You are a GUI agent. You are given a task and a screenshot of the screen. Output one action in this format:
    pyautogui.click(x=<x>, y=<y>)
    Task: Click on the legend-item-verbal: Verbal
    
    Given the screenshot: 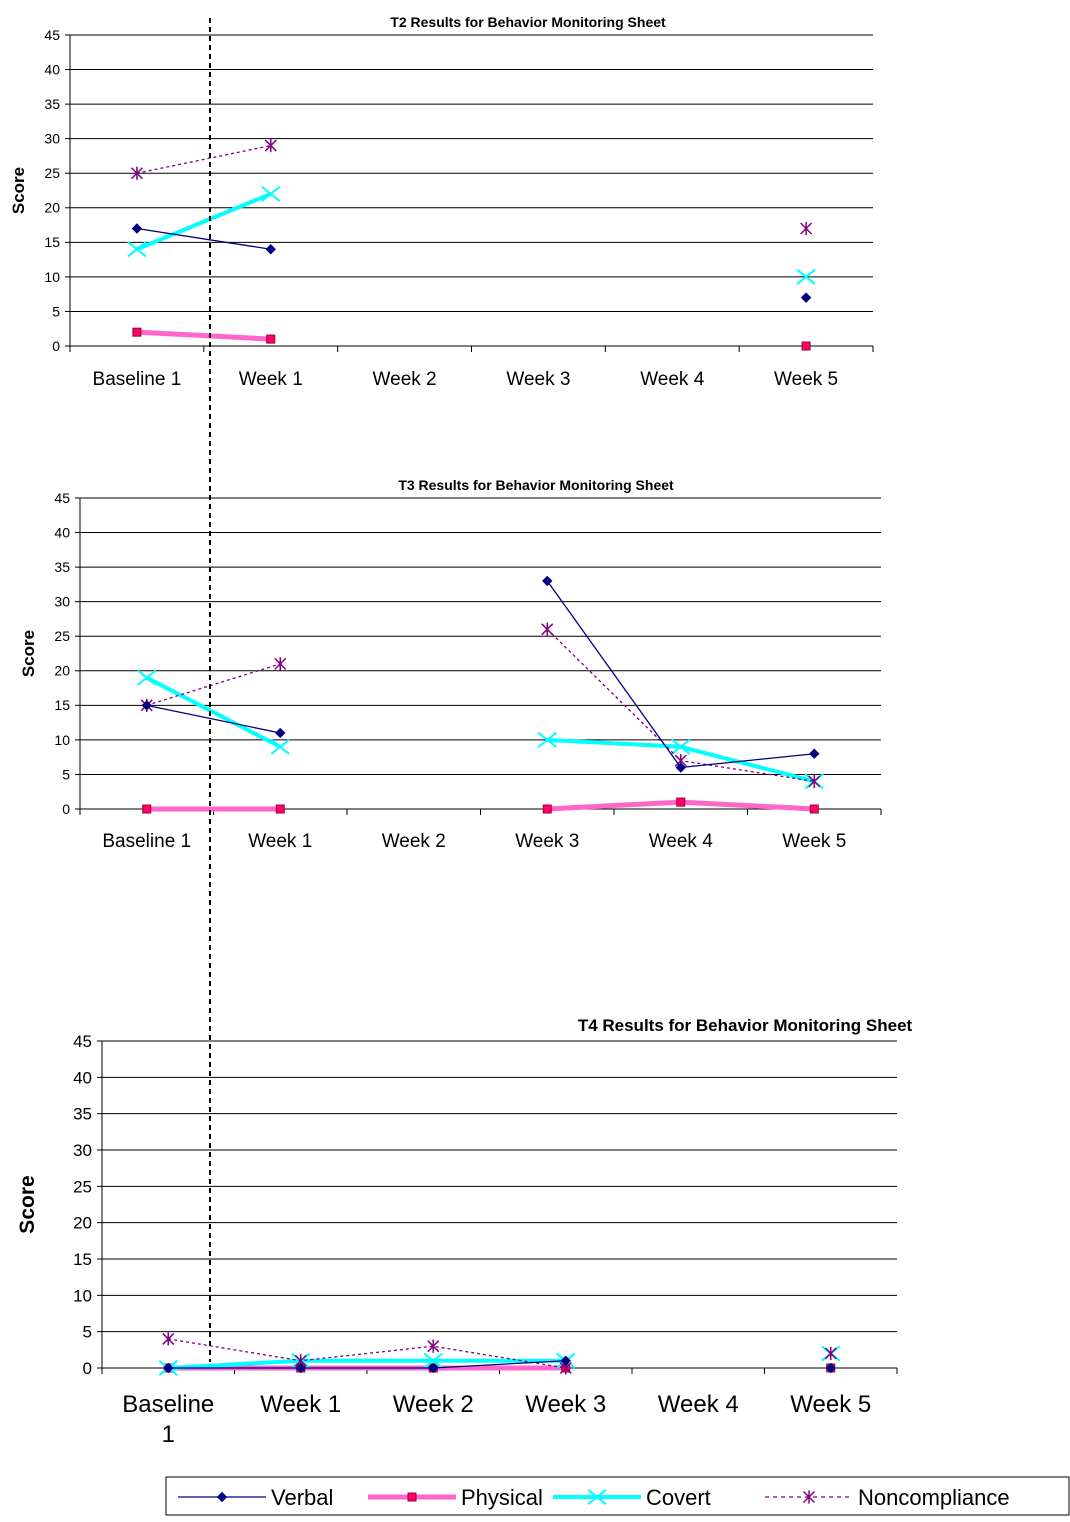 What is the action you would take?
    pyautogui.click(x=255, y=1497)
    